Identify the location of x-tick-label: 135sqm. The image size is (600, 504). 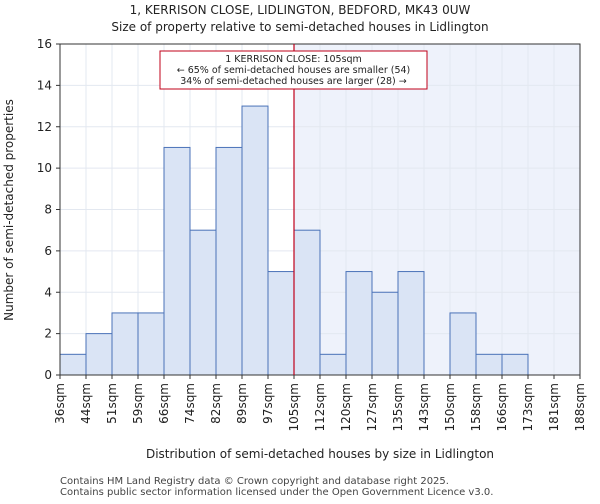
(398, 407).